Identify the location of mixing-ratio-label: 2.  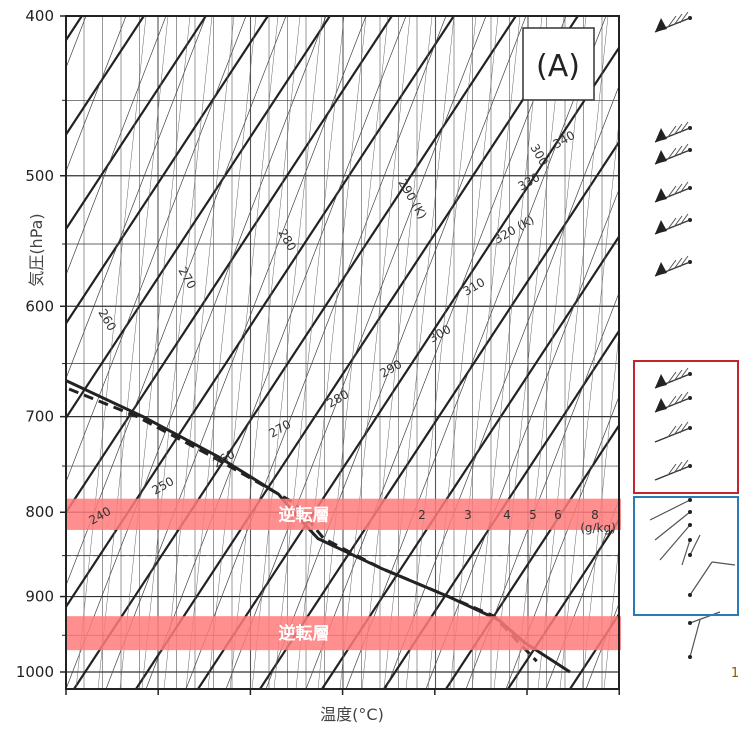
(422, 515).